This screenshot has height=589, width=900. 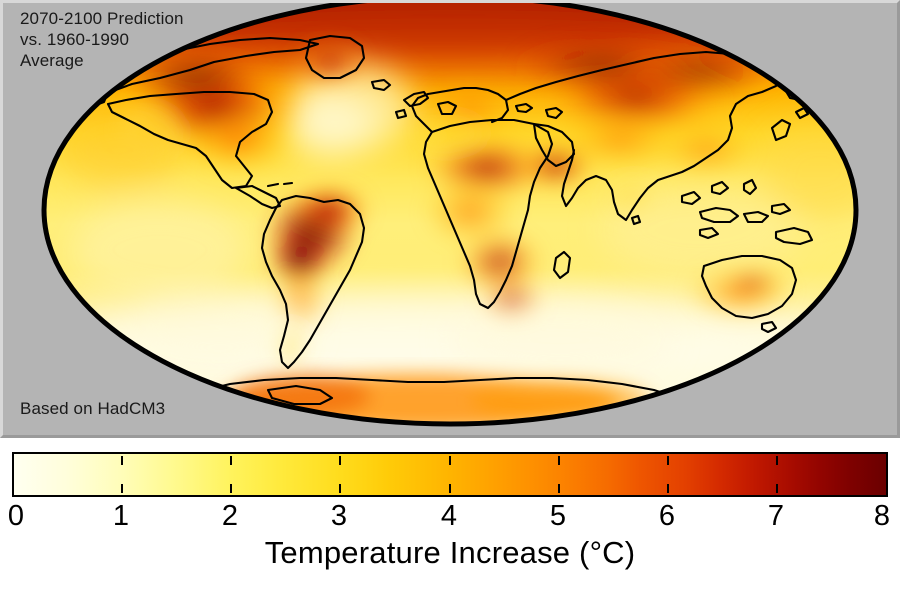 What do you see at coordinates (668, 488) in the screenshot?
I see `colorbar-tick-6-bottom` at bounding box center [668, 488].